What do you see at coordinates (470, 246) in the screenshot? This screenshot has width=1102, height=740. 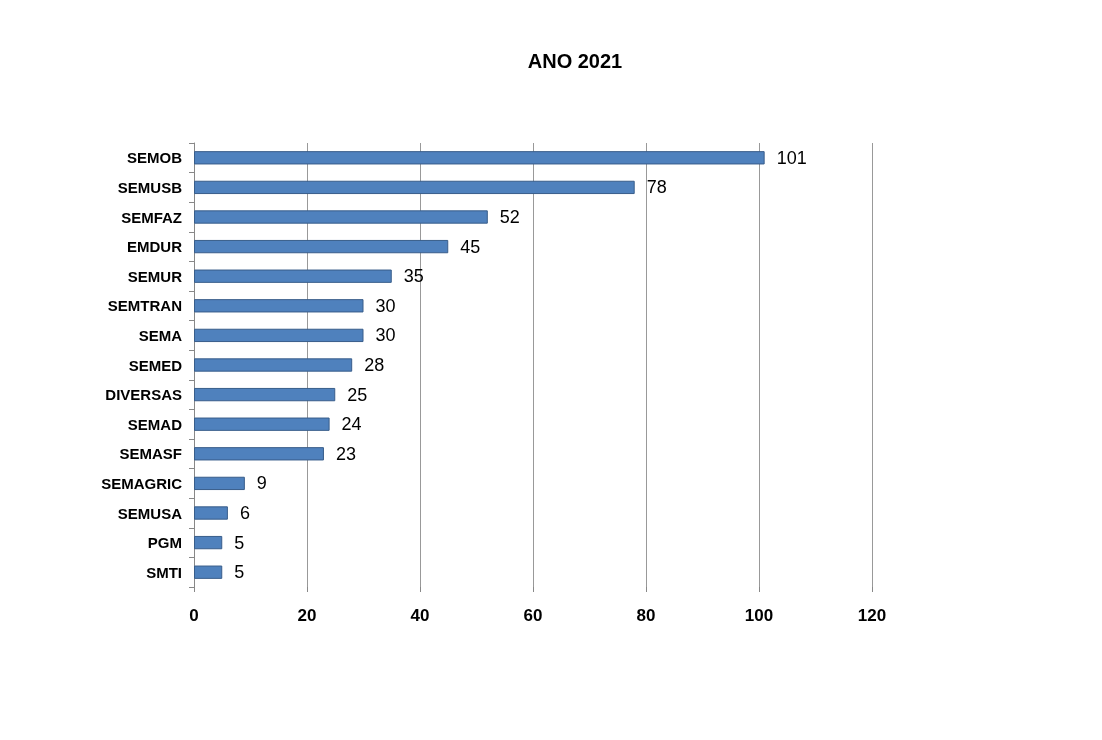 I see `data-label: 45` at bounding box center [470, 246].